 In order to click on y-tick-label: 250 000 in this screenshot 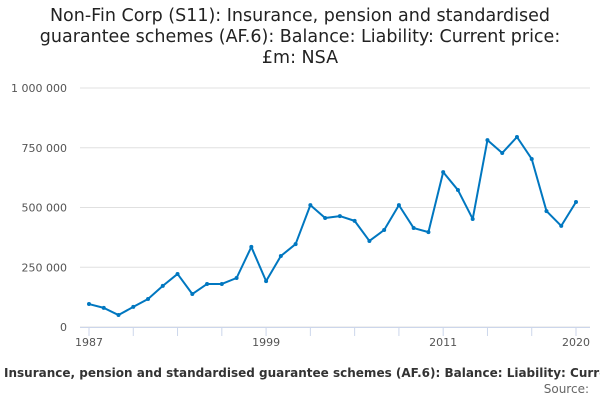, I will do `click(45, 267)`.